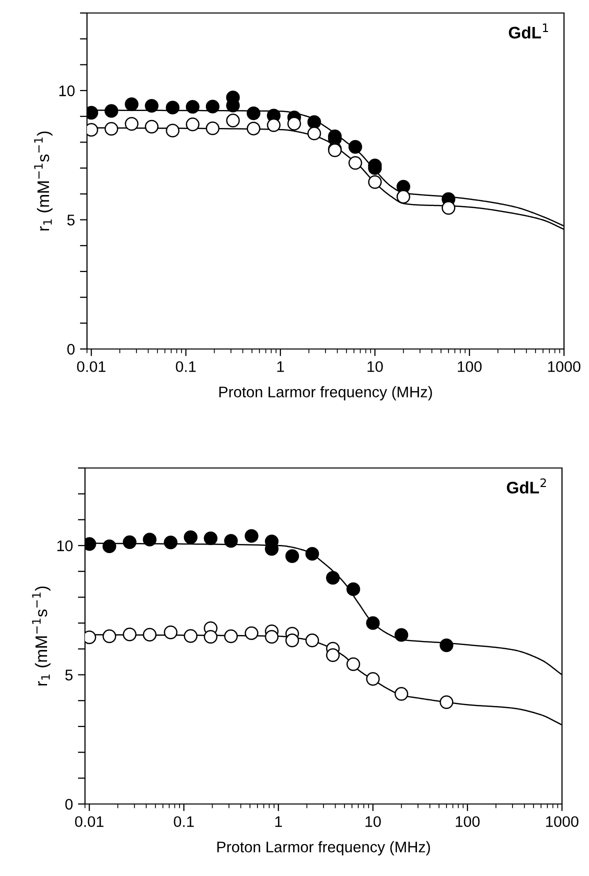 The width and height of the screenshot is (589, 876). Describe the element at coordinates (528, 31) in the screenshot. I see `annotation: GdL$^{1}$` at that location.